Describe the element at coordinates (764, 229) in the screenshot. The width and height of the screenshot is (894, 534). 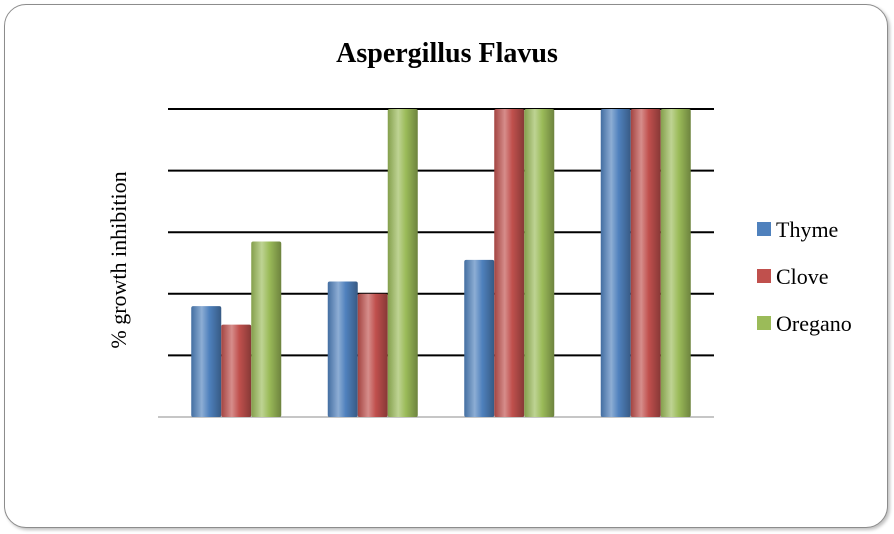
I see `legend-swatch-thyme` at that location.